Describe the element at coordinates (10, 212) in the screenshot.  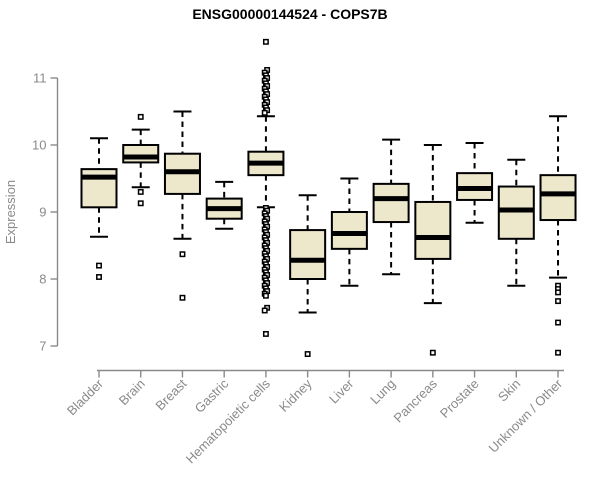
I see `y-axis-title: Expression` at that location.